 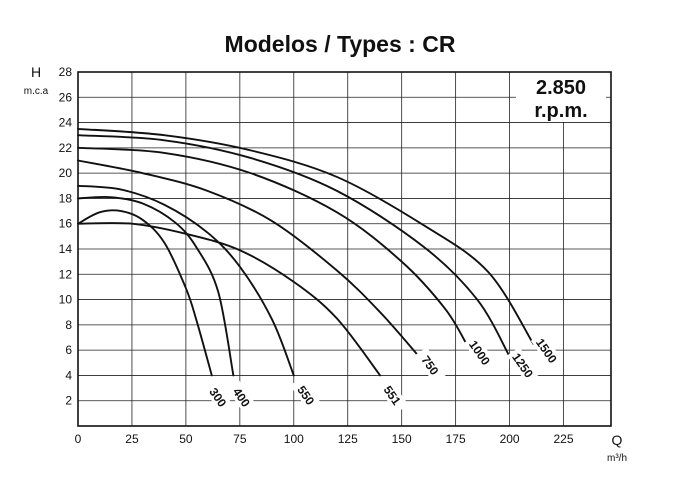 I want to click on y-tick-label: 10, so click(x=66, y=300).